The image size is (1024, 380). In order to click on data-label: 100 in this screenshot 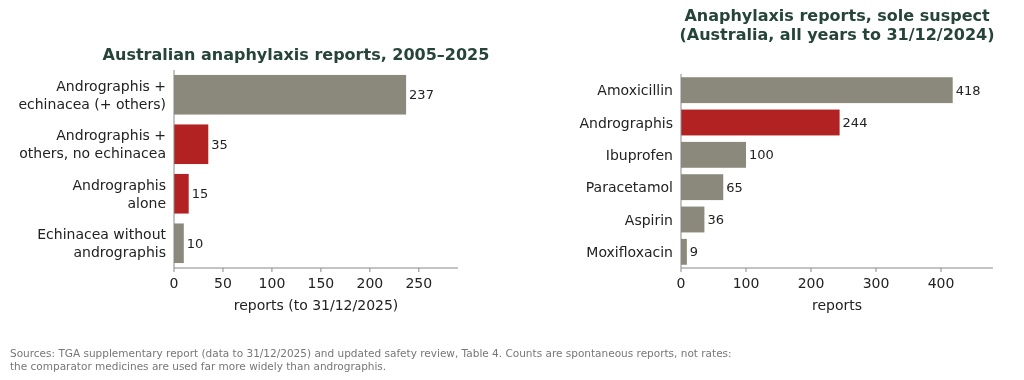, I will do `click(761, 155)`.